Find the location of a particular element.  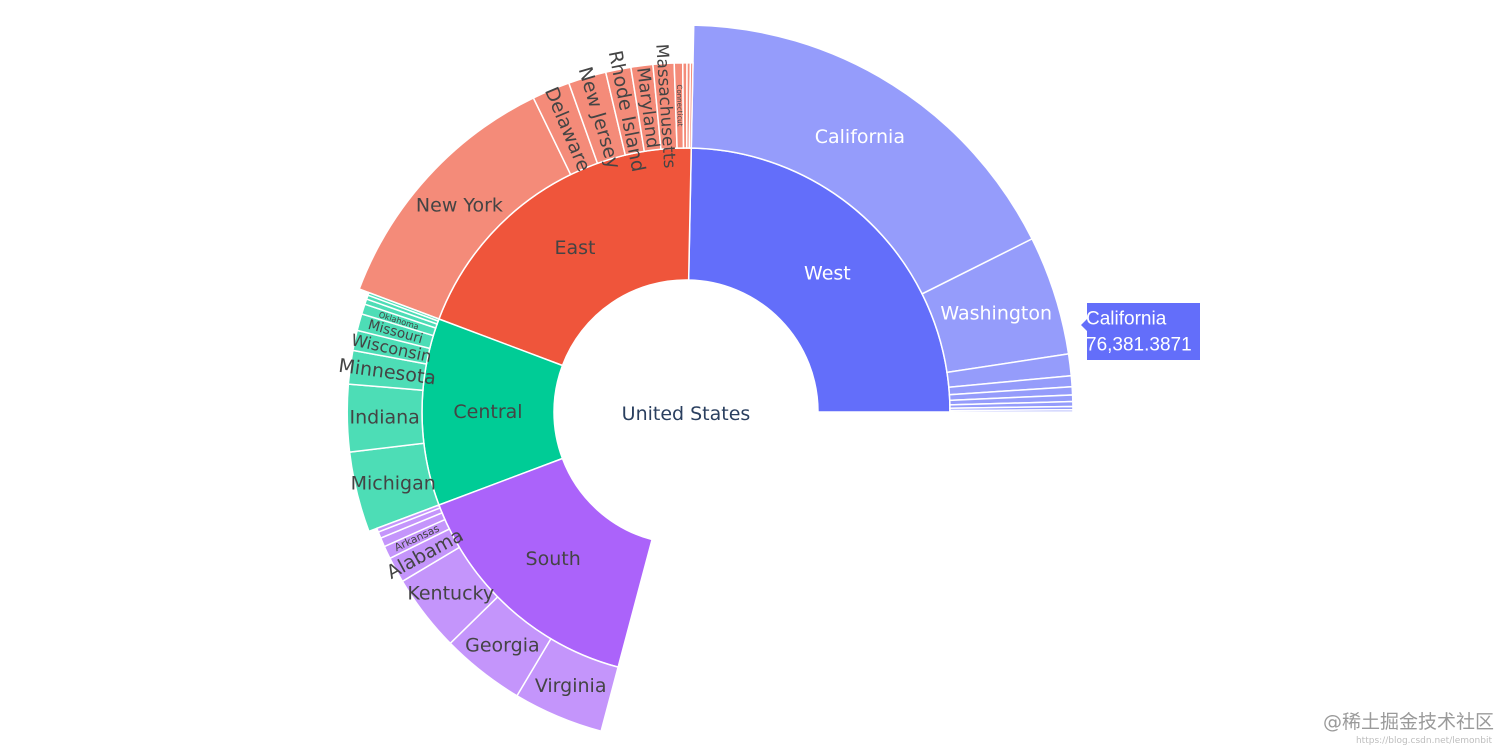

tooltip-label: California is located at coordinates (1126, 319).